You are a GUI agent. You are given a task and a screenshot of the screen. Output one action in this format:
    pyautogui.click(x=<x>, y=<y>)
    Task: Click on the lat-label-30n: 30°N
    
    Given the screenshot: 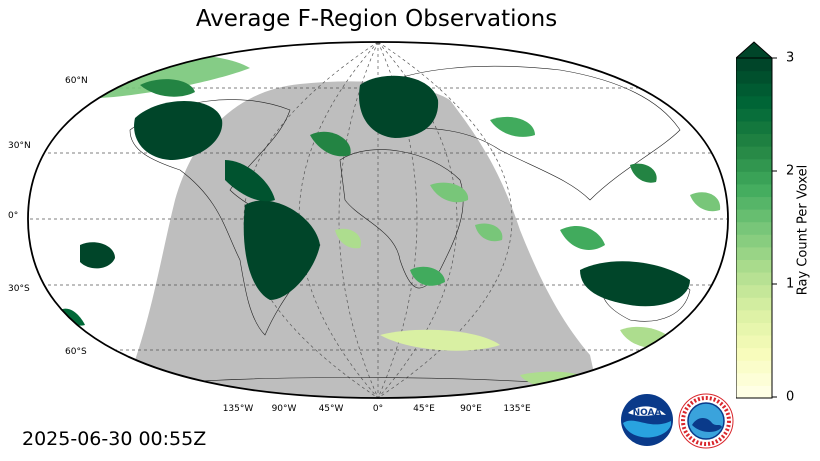 What is the action you would take?
    pyautogui.click(x=19, y=146)
    